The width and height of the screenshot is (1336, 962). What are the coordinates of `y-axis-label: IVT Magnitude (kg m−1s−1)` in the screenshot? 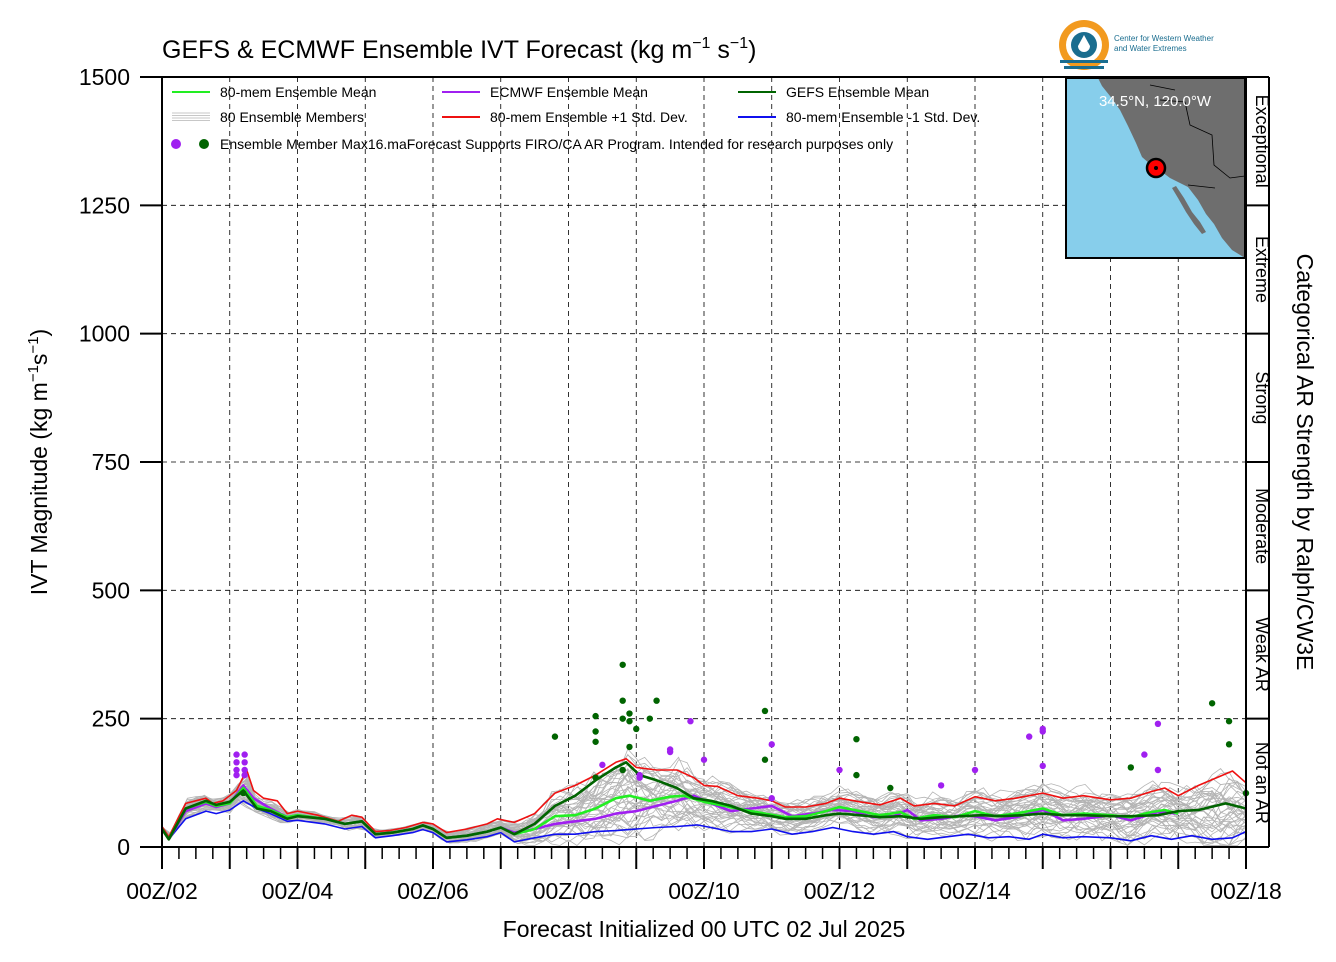 It's located at (38, 462).